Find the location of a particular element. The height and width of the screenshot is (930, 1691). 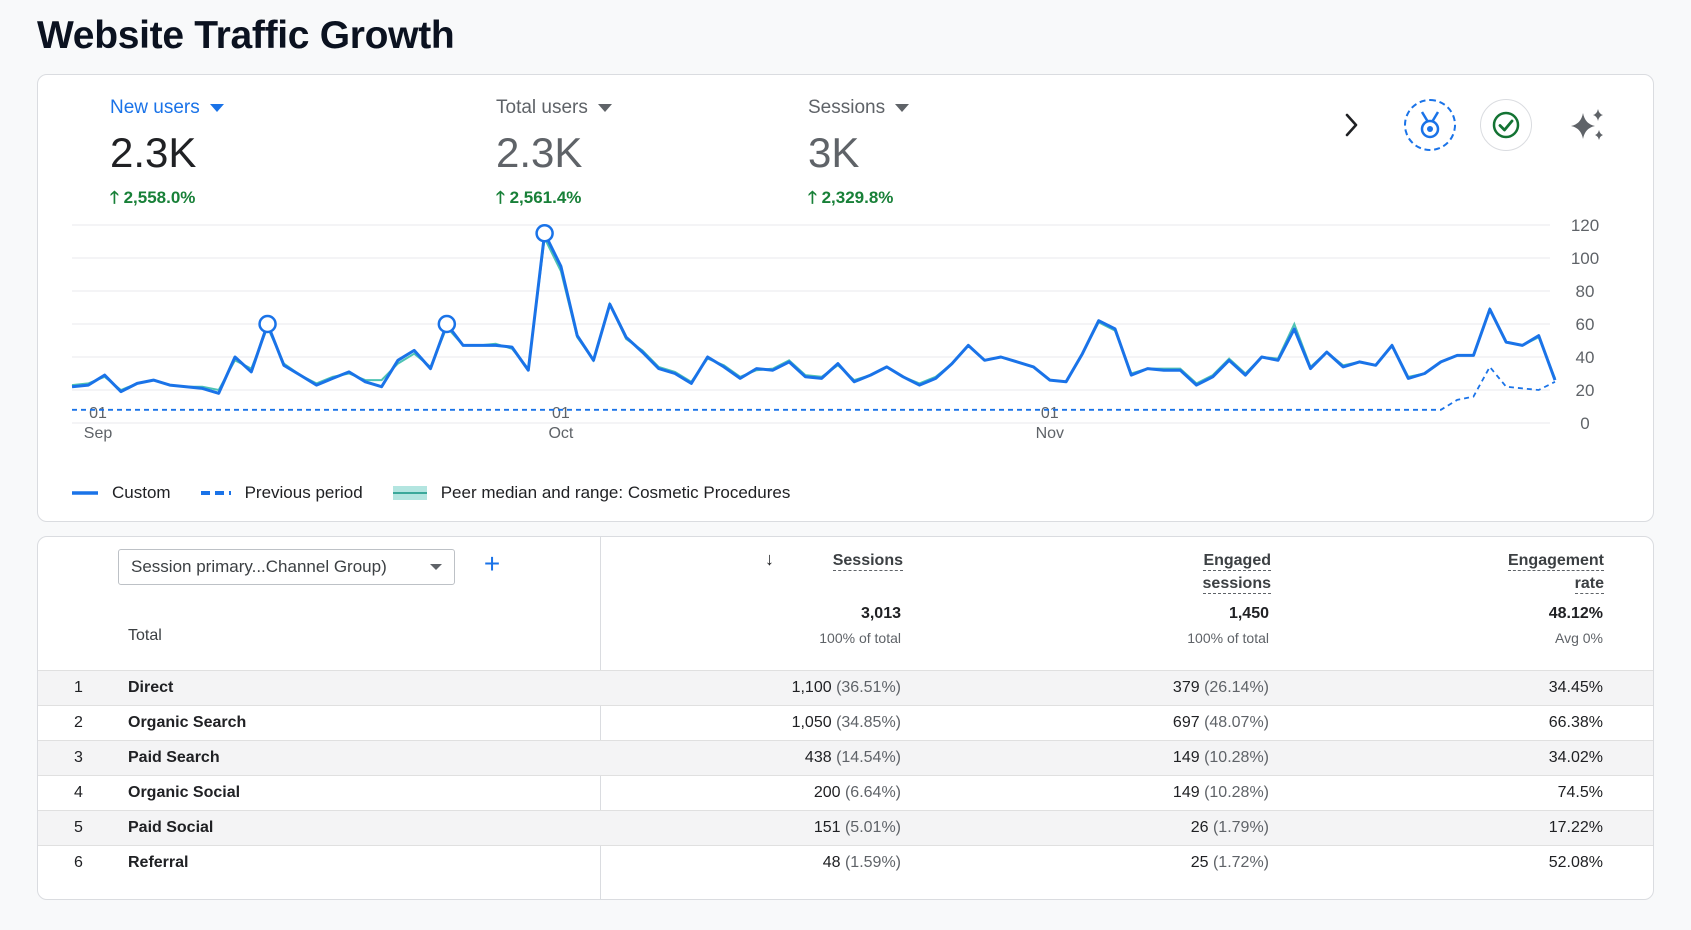

metric-sessions: Sessions 3K 🡑 2,329.8% is located at coordinates (859, 155).